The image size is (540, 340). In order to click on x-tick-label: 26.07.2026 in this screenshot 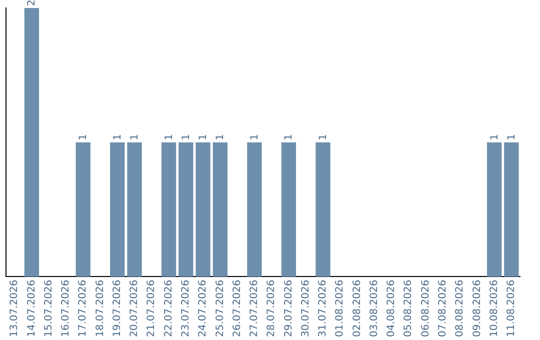, I will do `click(237, 309)`.